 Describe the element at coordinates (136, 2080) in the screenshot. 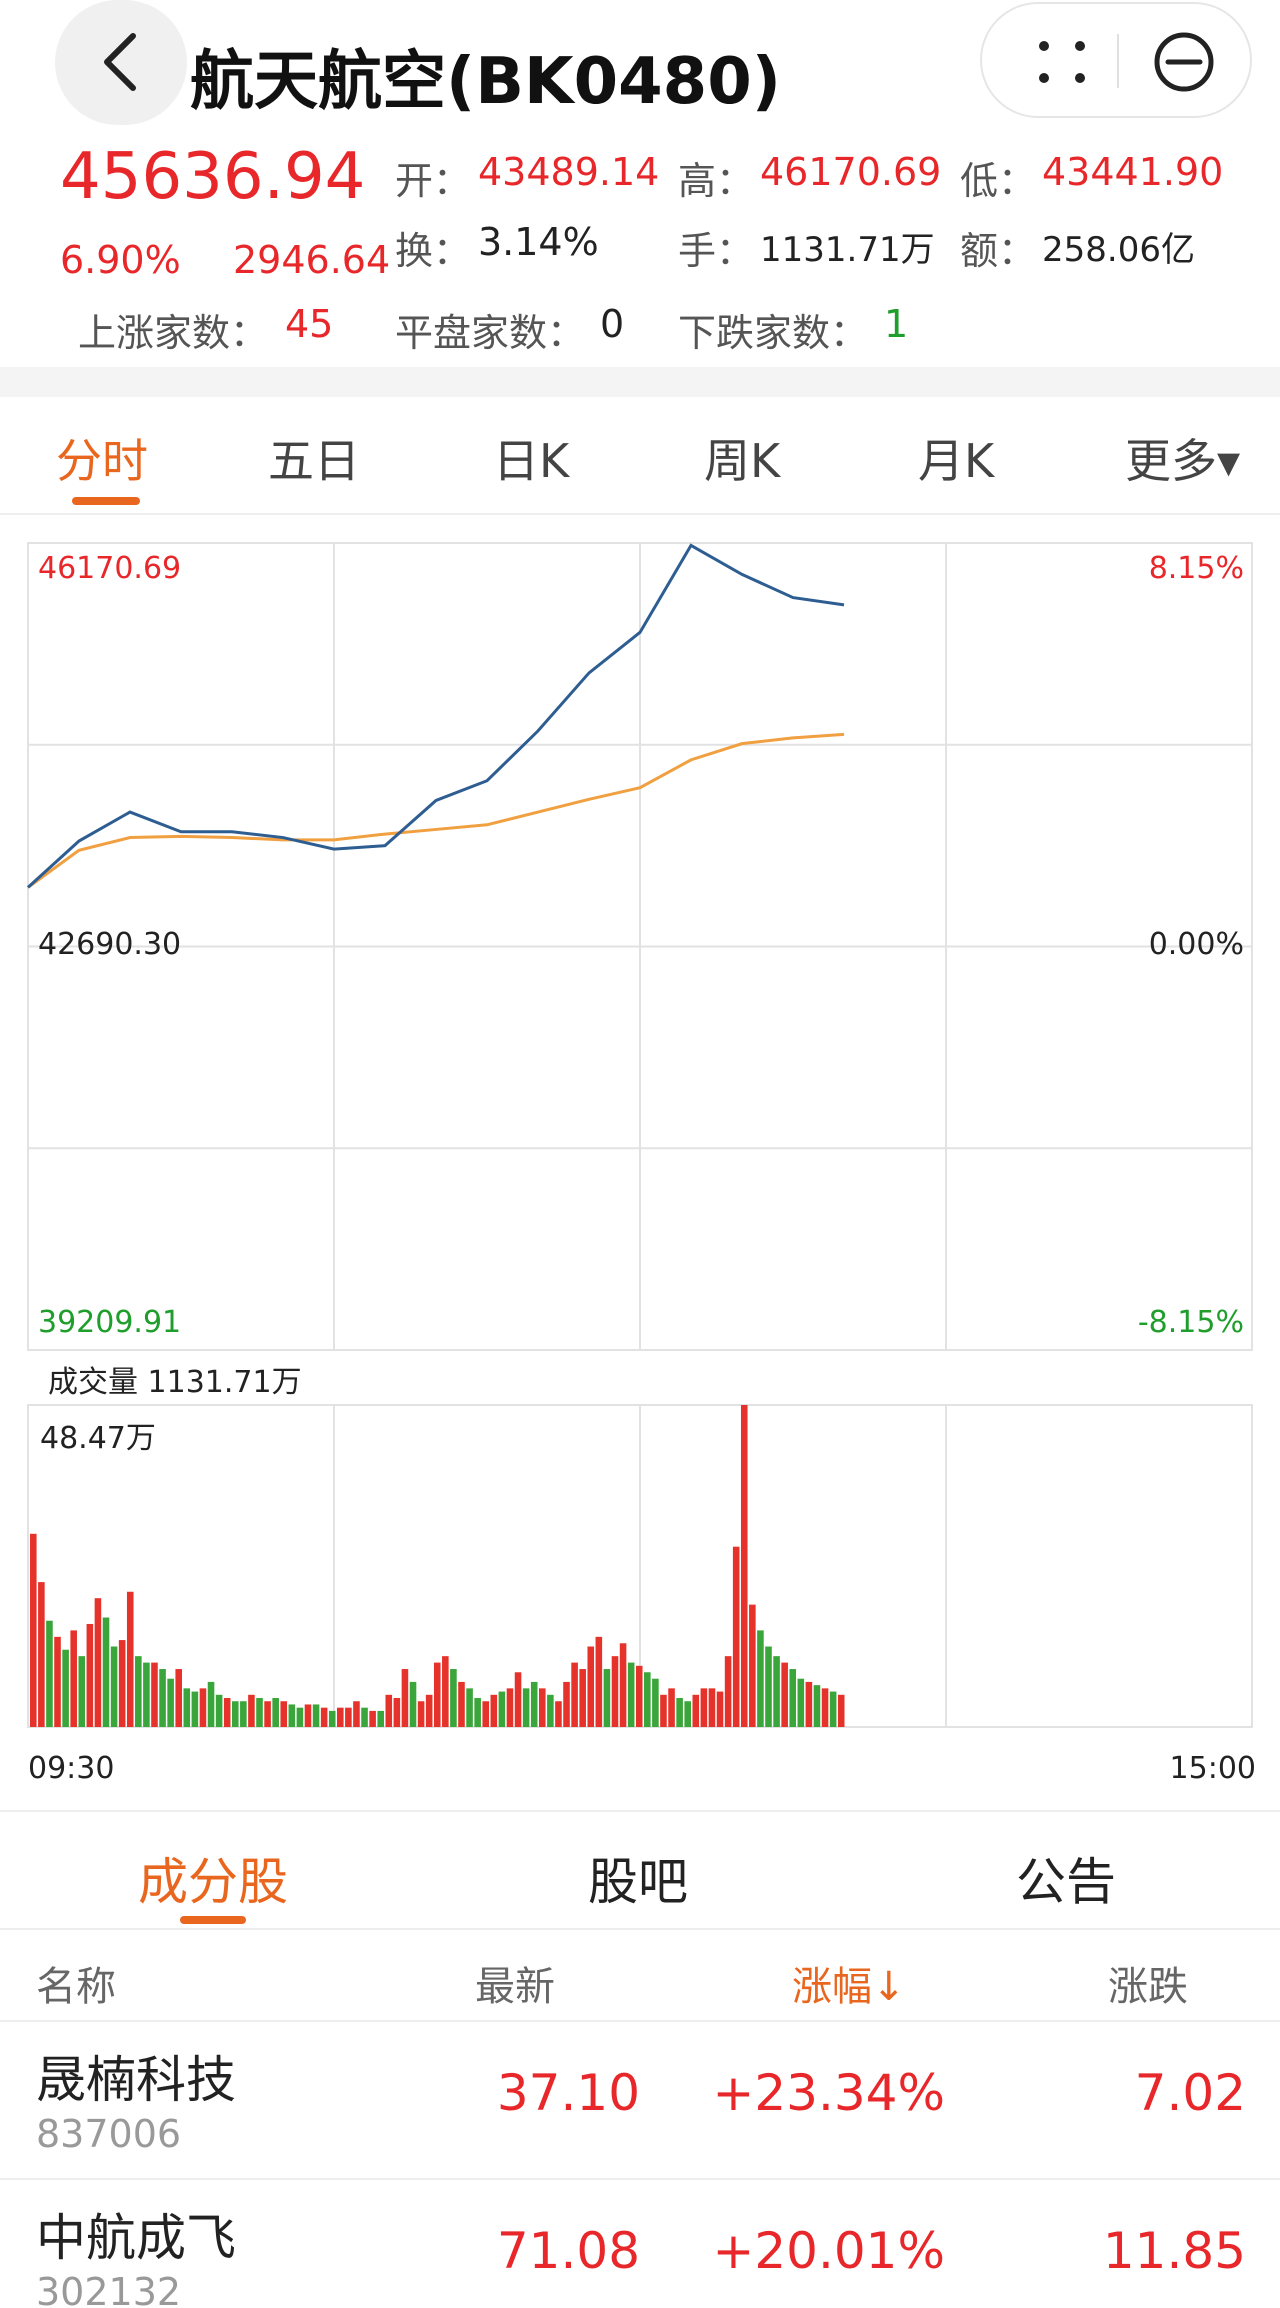

I see `stock-name: 晟楠科技` at that location.